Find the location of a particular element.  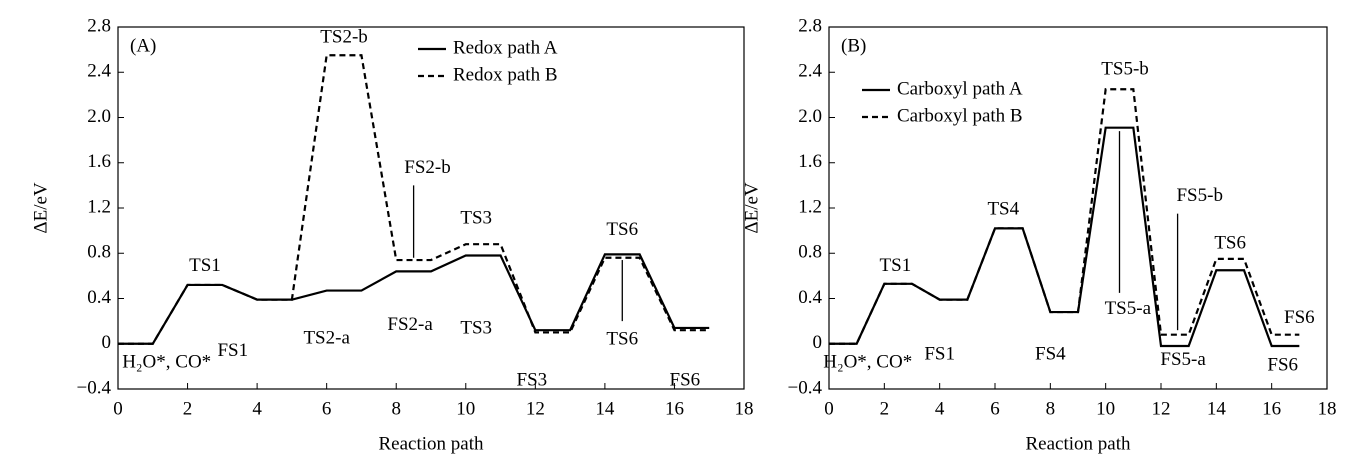

panel-label: (A) is located at coordinates (143, 45).